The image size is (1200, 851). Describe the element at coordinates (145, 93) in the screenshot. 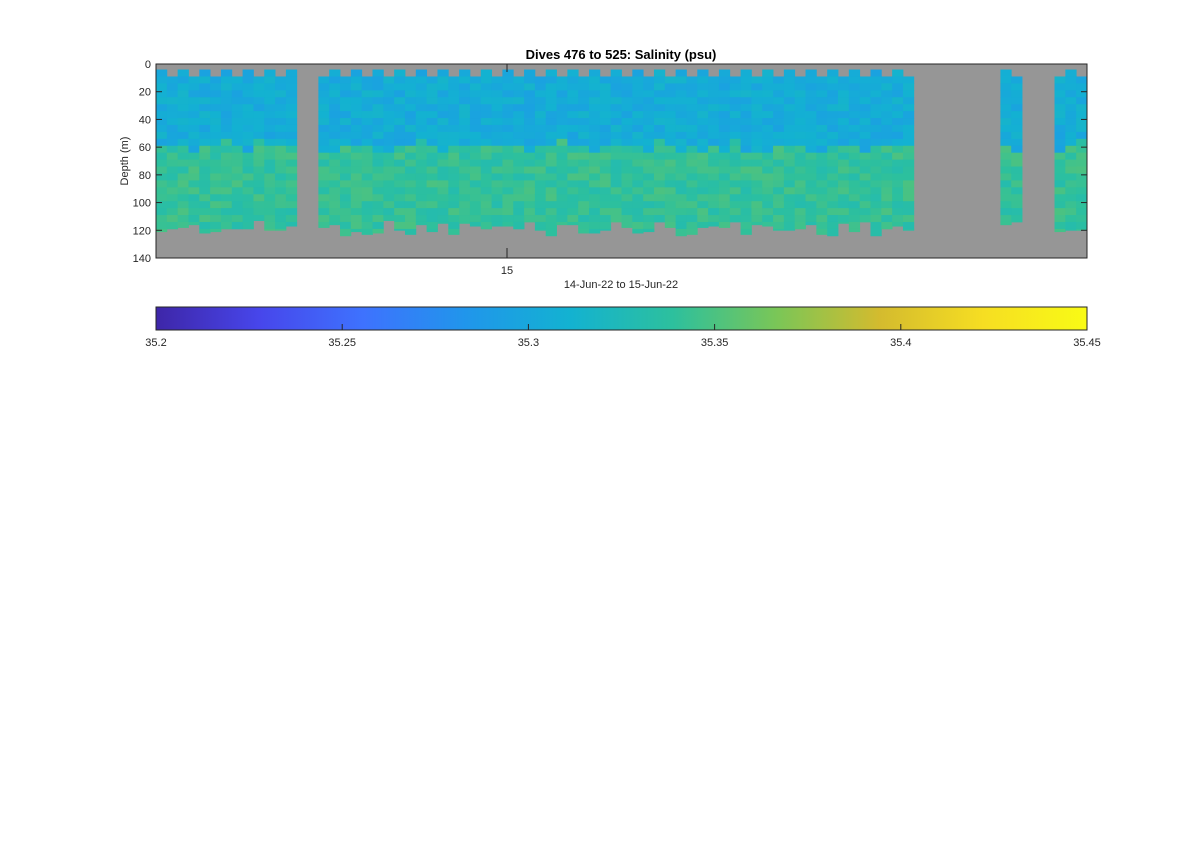

I see `y-tick-label: 20` at that location.